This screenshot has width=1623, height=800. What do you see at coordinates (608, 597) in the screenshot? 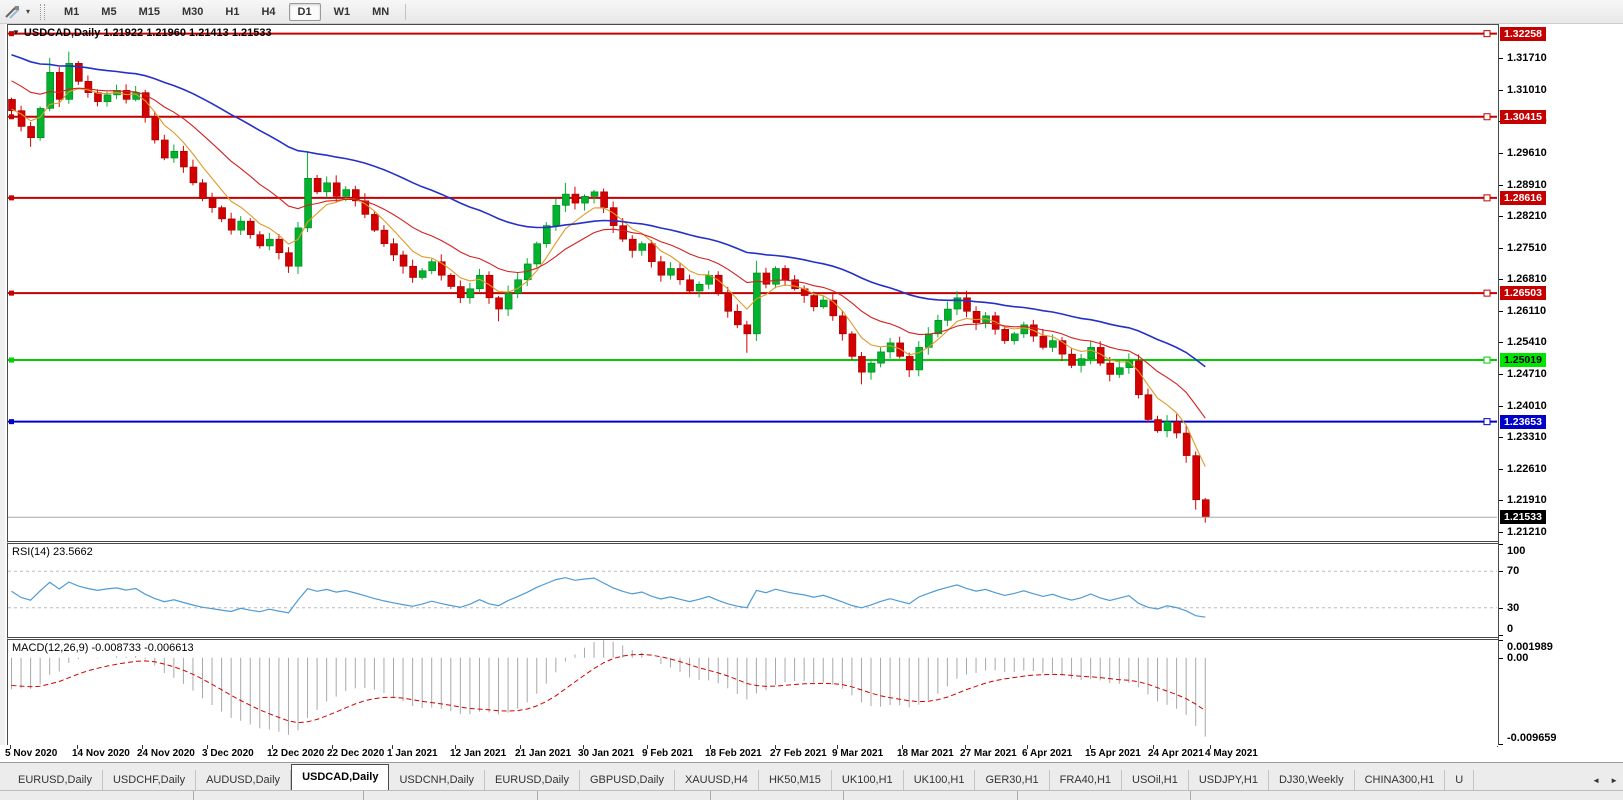
I see `rsi-line` at bounding box center [608, 597].